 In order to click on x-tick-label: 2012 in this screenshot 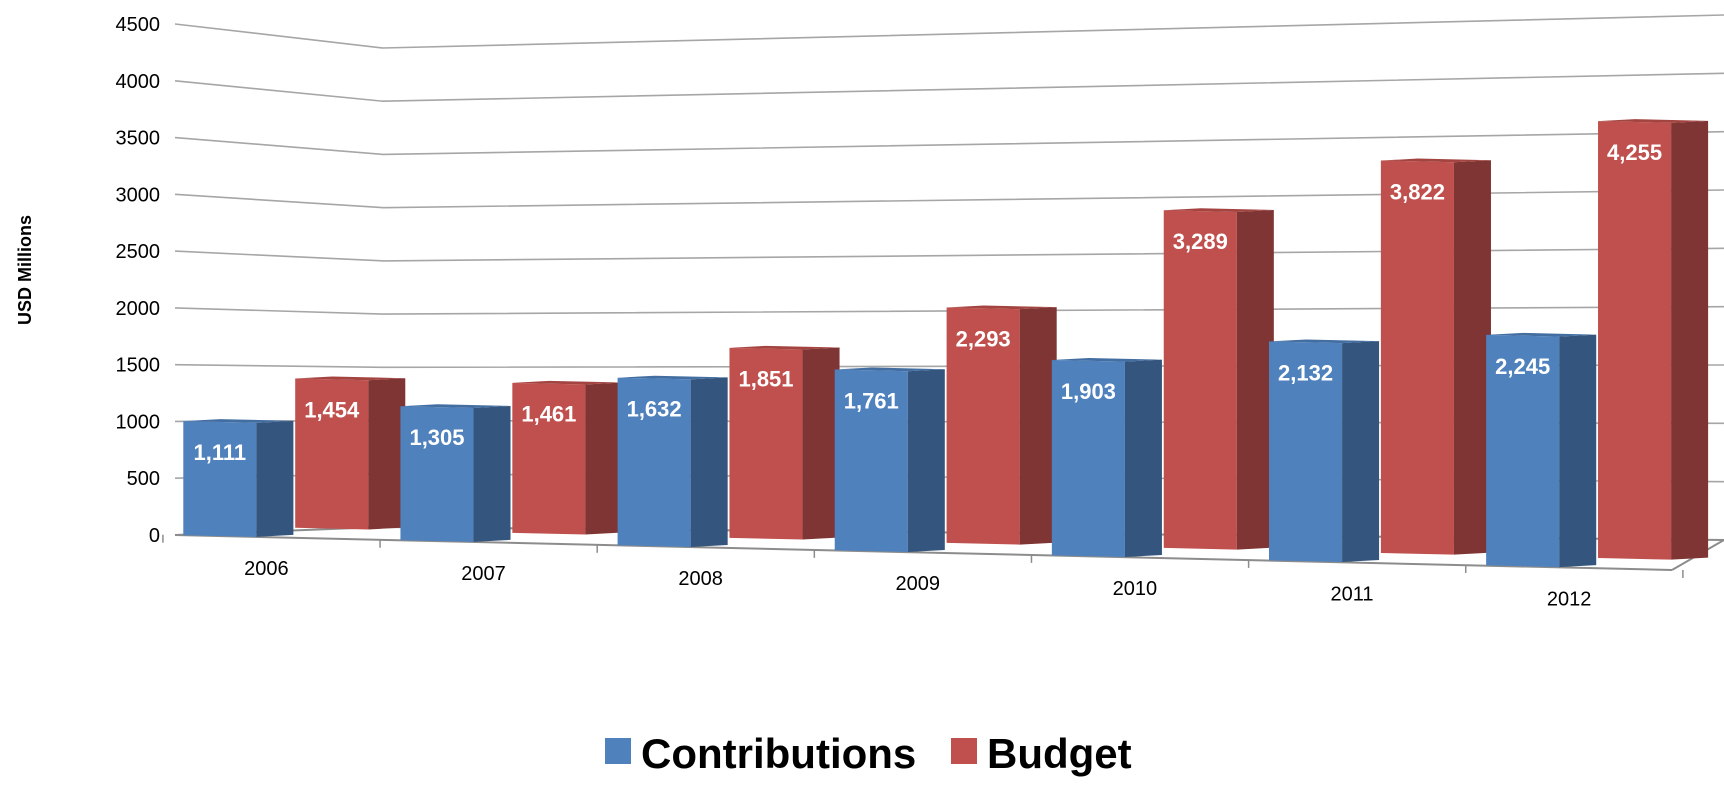, I will do `click(1569, 599)`.